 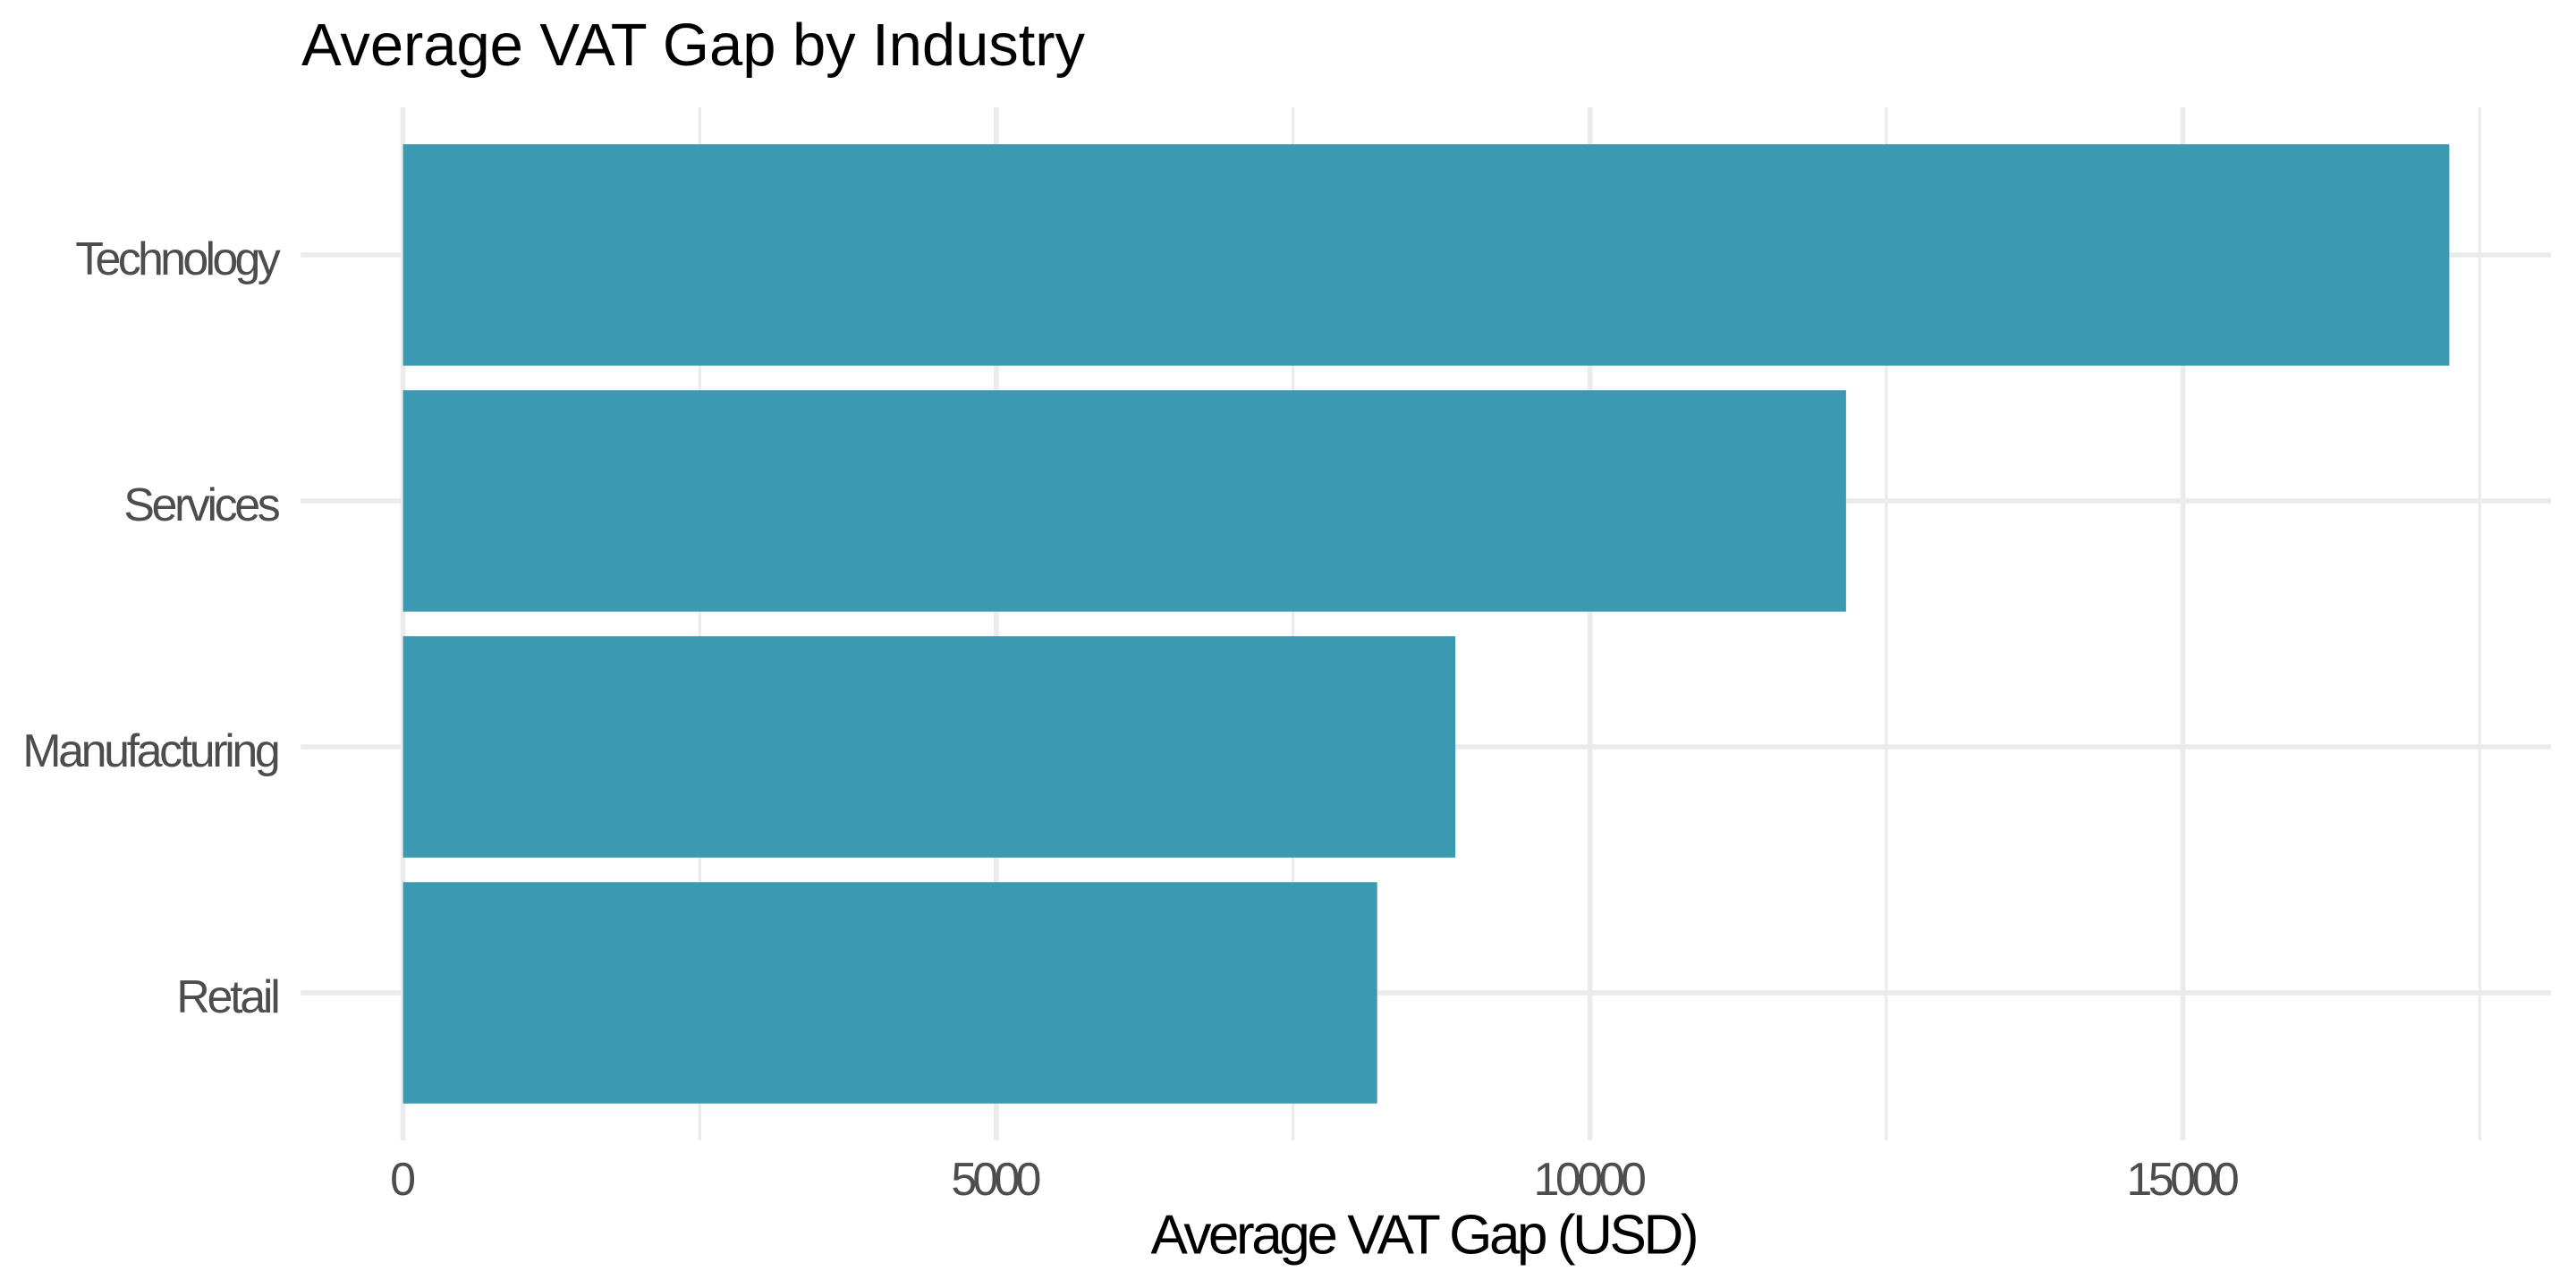 I want to click on svg-text: 10000, so click(x=1590, y=1180).